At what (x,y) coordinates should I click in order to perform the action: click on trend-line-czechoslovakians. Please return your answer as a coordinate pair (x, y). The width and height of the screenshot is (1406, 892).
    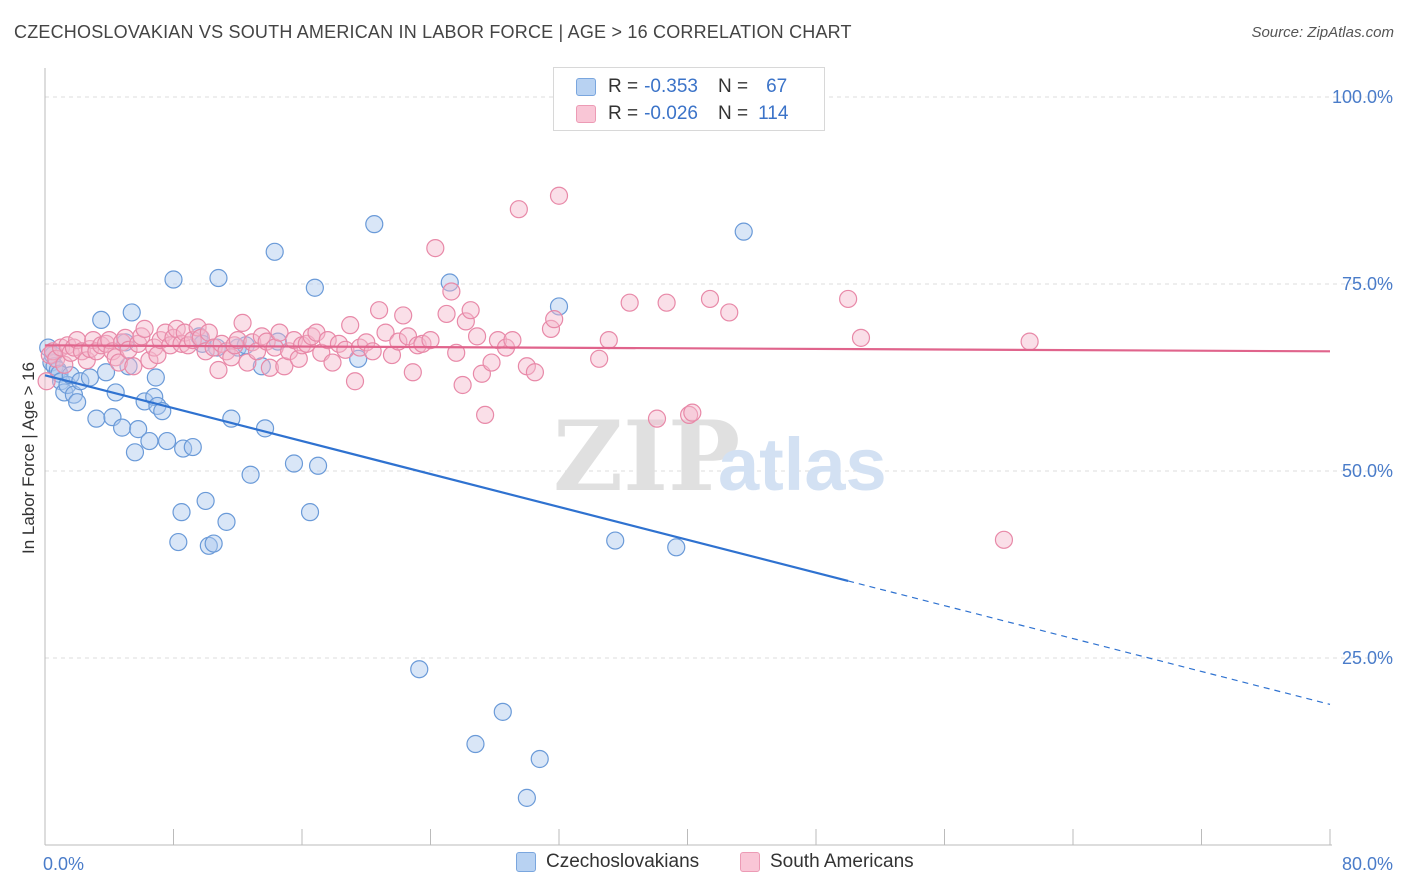
    Looking at the image, I should click on (446, 478).